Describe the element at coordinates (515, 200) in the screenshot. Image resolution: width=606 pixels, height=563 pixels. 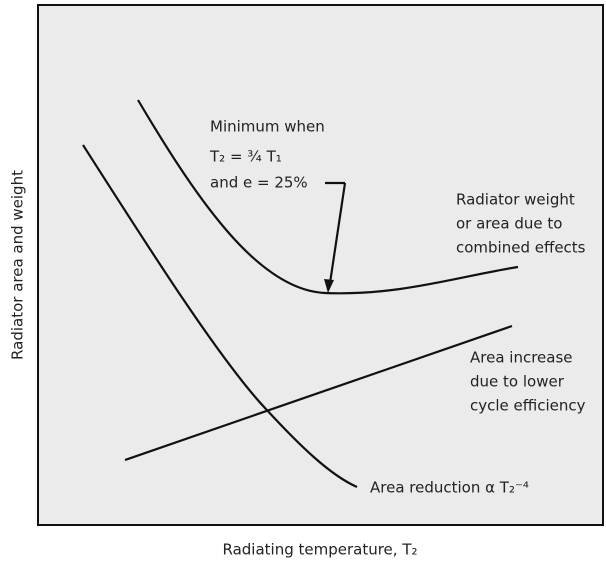
I see `annotation: Radiator weight` at that location.